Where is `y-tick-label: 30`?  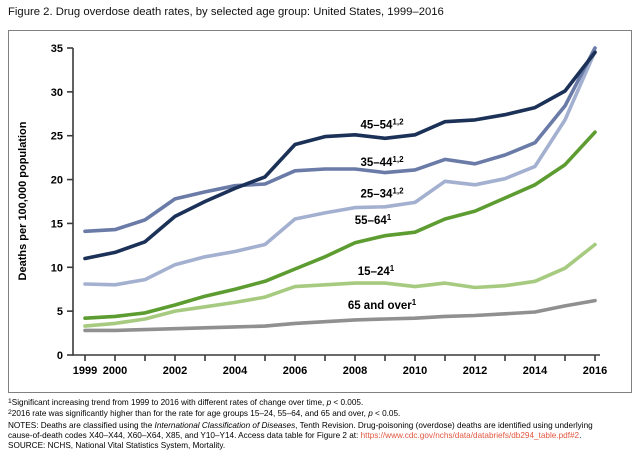 y-tick-label: 30 is located at coordinates (57, 93).